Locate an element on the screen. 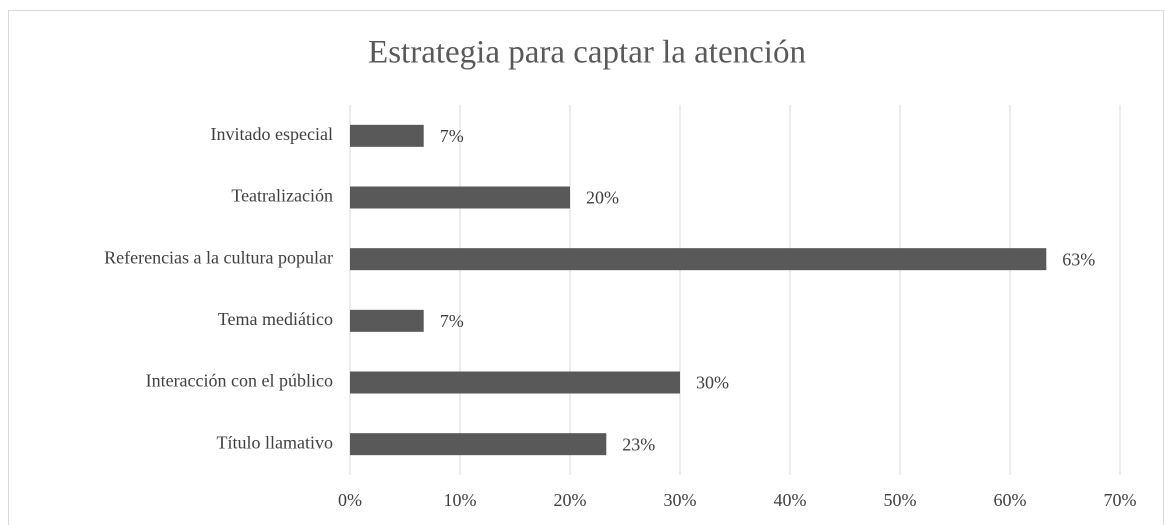 Image resolution: width=1165 pixels, height=525 pixels. x-tick-label: 30% is located at coordinates (680, 500).